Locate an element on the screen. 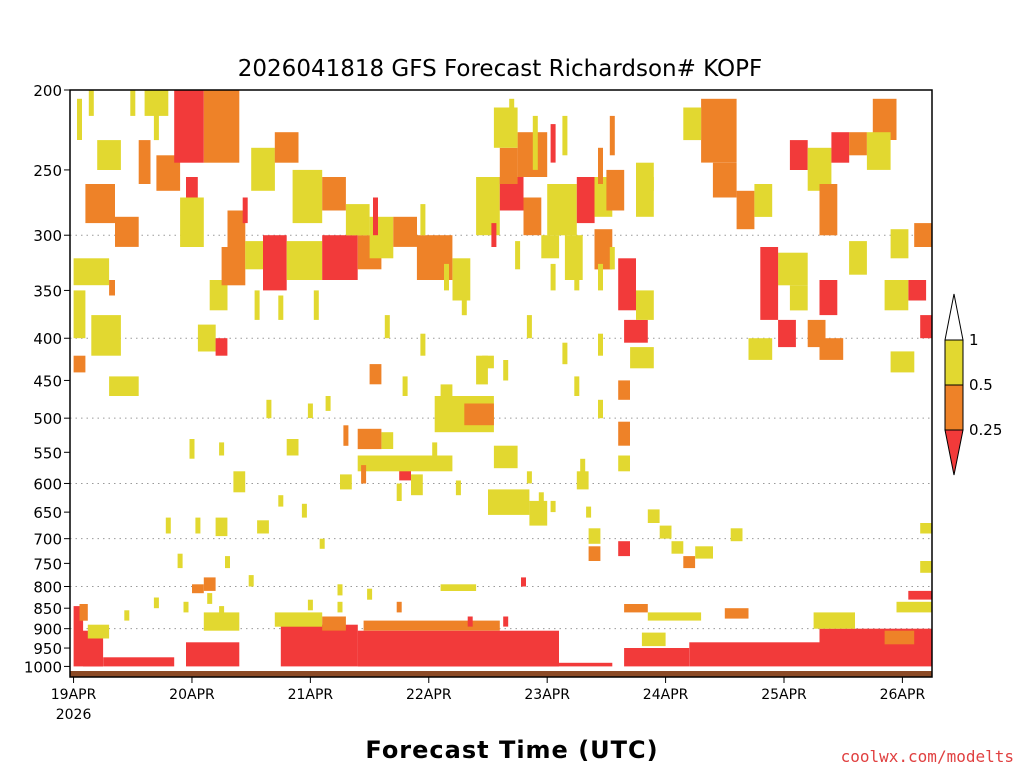 This screenshot has height=768, width=1024. ytick-label-850: 850 is located at coordinates (47, 609).